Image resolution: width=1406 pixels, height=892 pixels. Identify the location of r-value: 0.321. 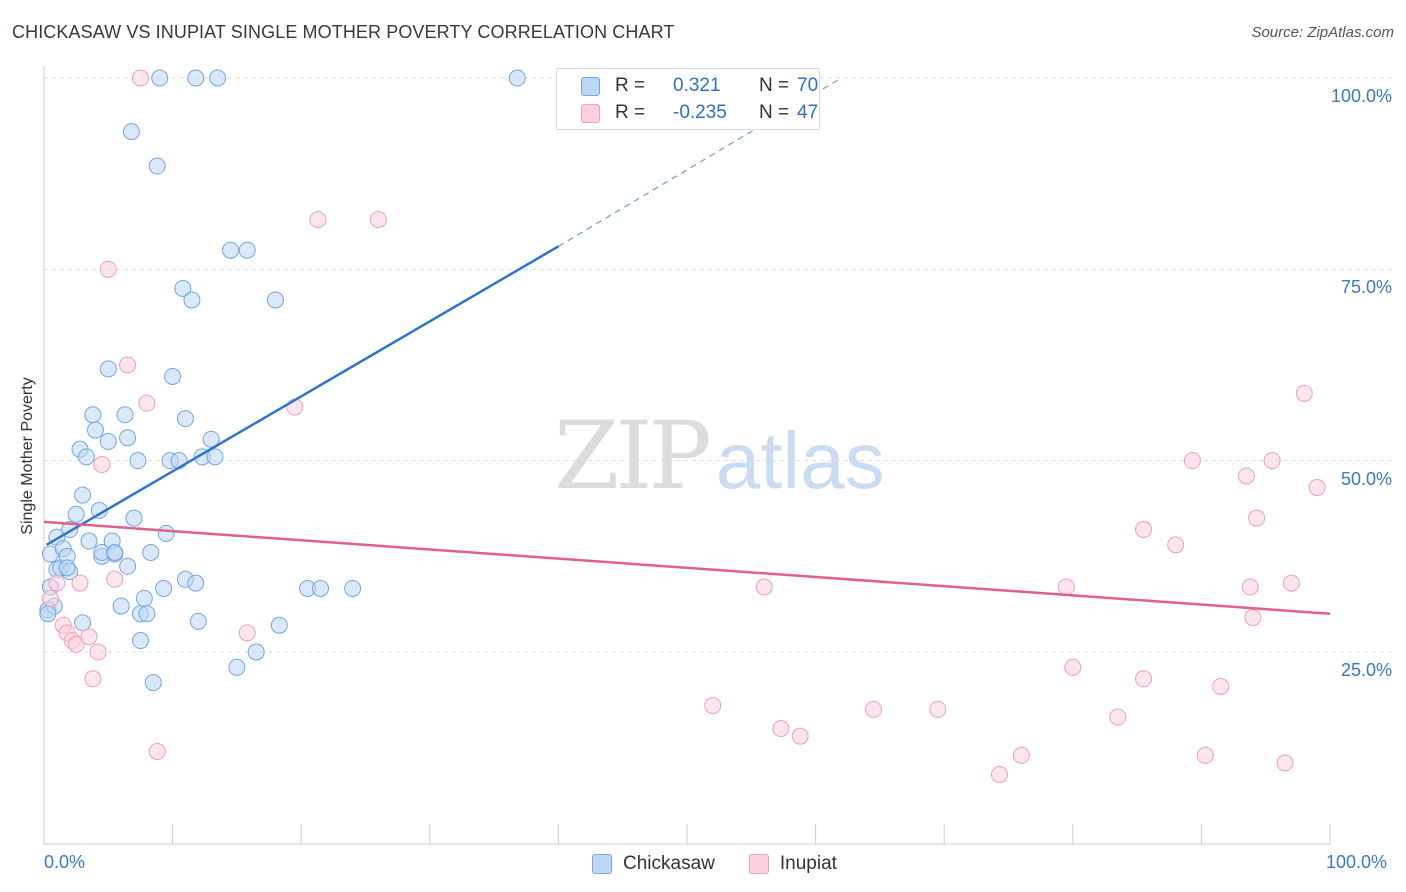
(697, 85).